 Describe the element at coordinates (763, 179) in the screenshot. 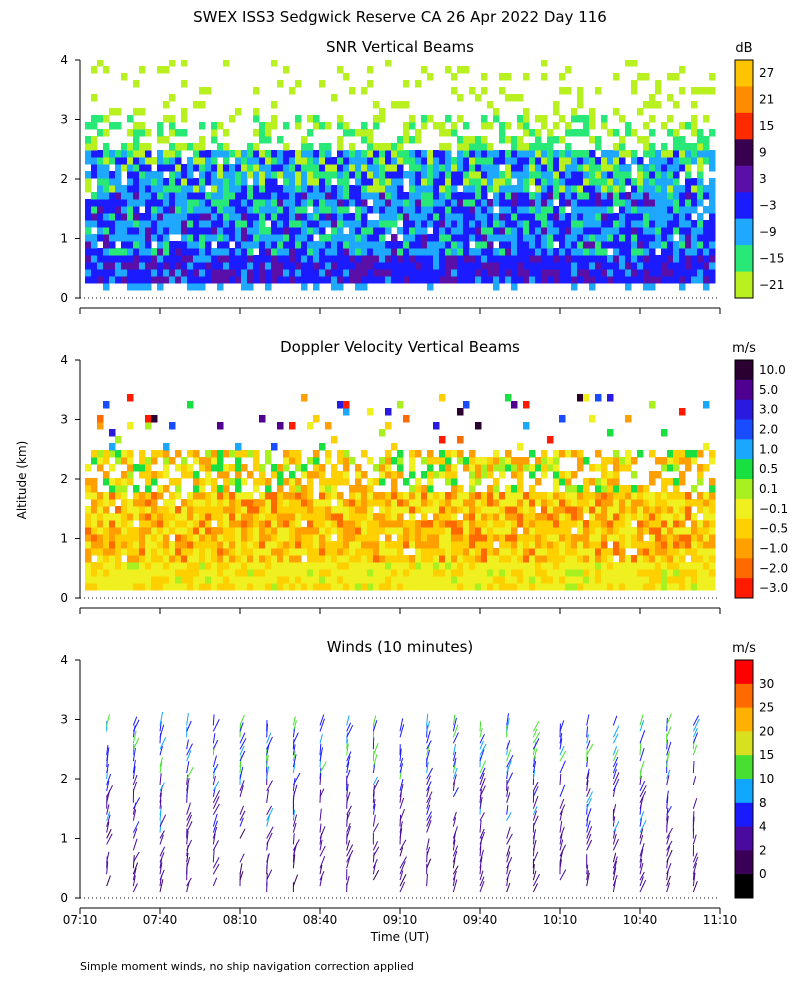

I see `colorbar-label: 3` at that location.